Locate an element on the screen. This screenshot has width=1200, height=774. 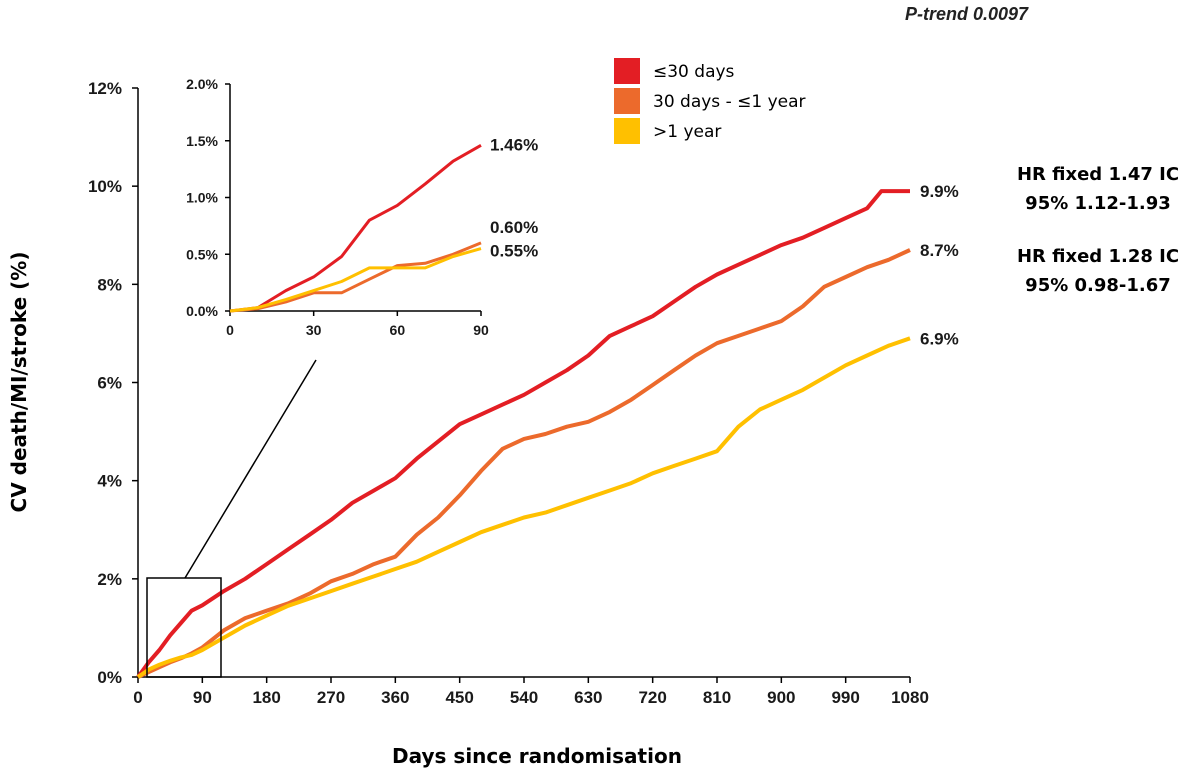
legend-label-1: ≤30 days is located at coordinates (694, 72).